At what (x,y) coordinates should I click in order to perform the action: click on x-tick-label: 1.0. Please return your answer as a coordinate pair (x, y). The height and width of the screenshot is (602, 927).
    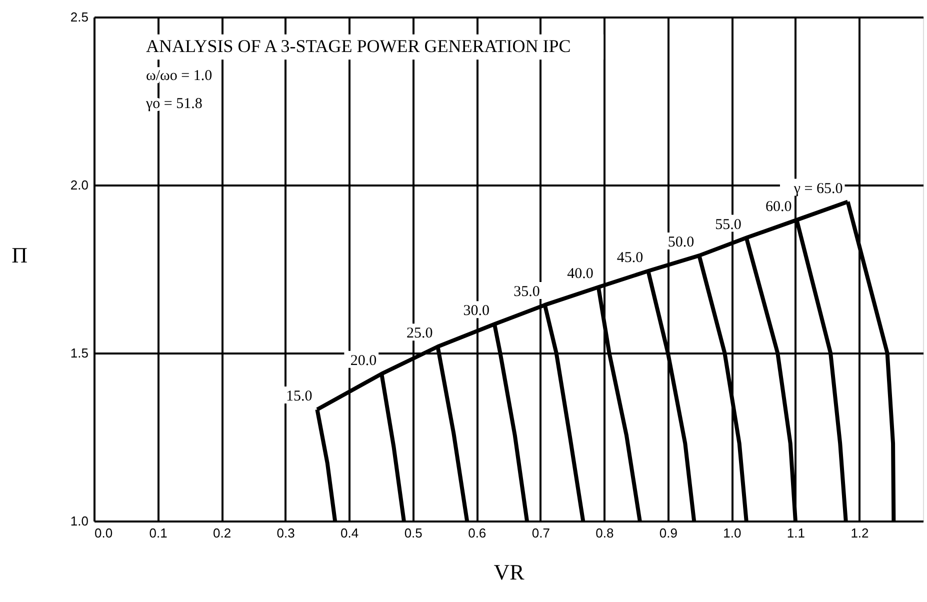
    Looking at the image, I should click on (732, 533).